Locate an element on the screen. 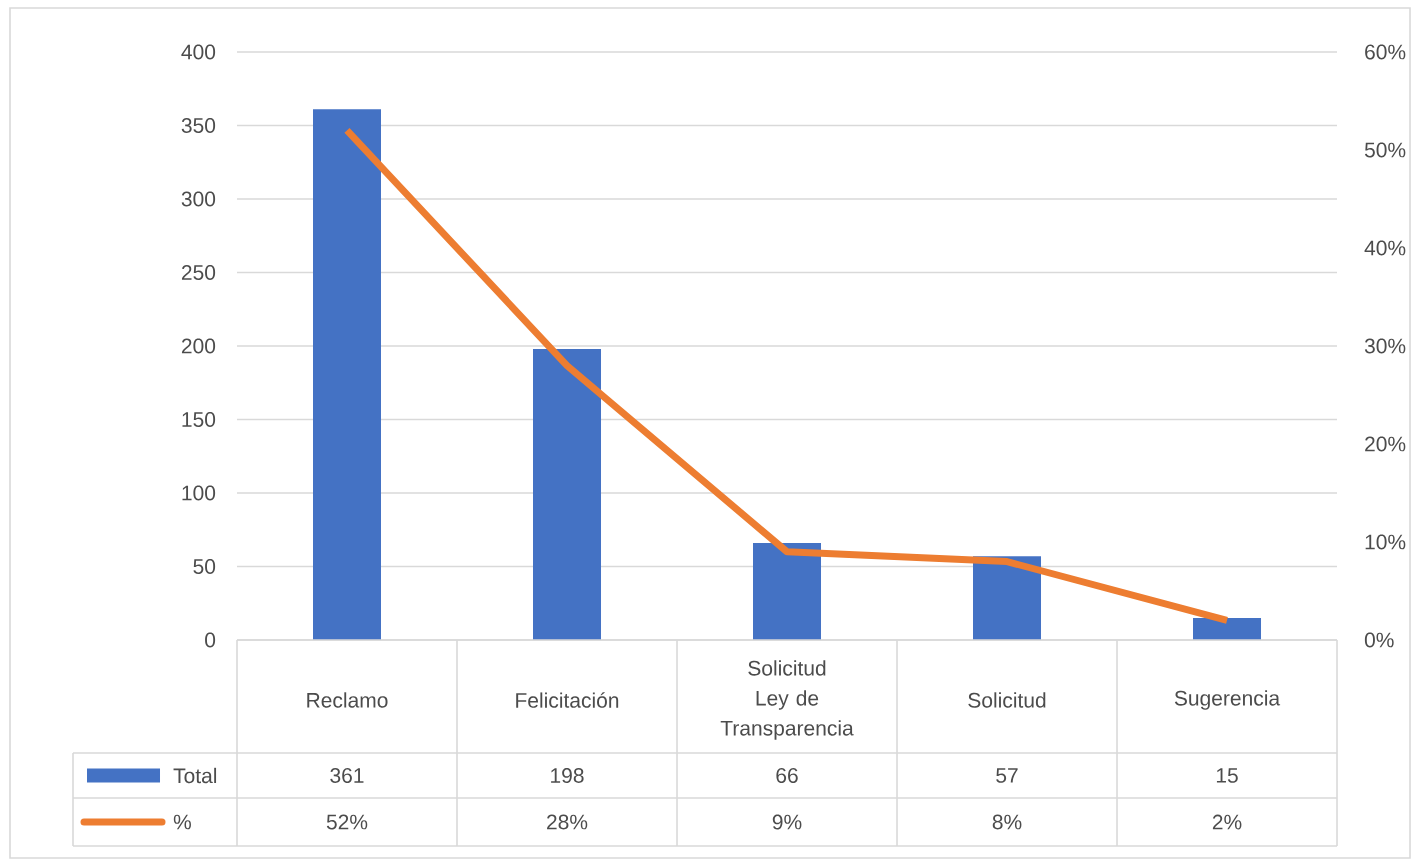 Image resolution: width=1418 pixels, height=862 pixels. x-tick-label: Solicitud is located at coordinates (1007, 700).